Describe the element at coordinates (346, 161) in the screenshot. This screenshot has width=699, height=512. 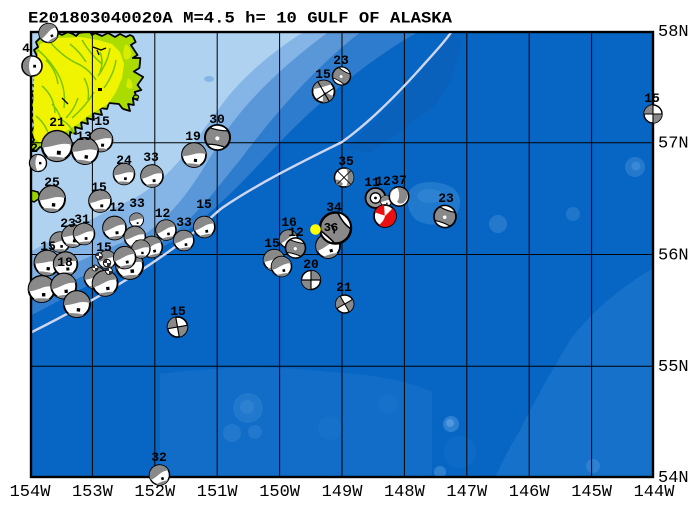
I see `svg-text: 35` at that location.